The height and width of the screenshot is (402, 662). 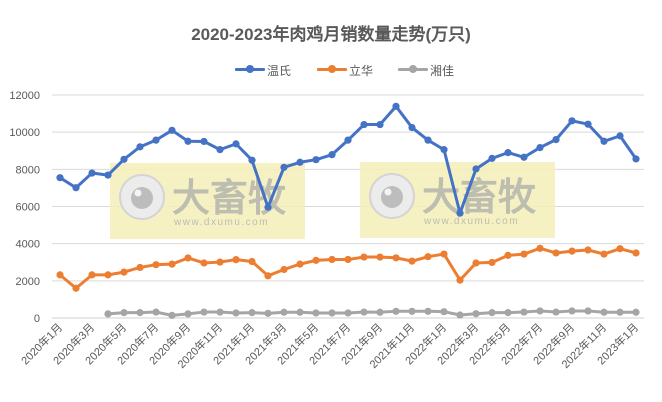 I want to click on legend-item-lihua: 立华, so click(x=345, y=70).